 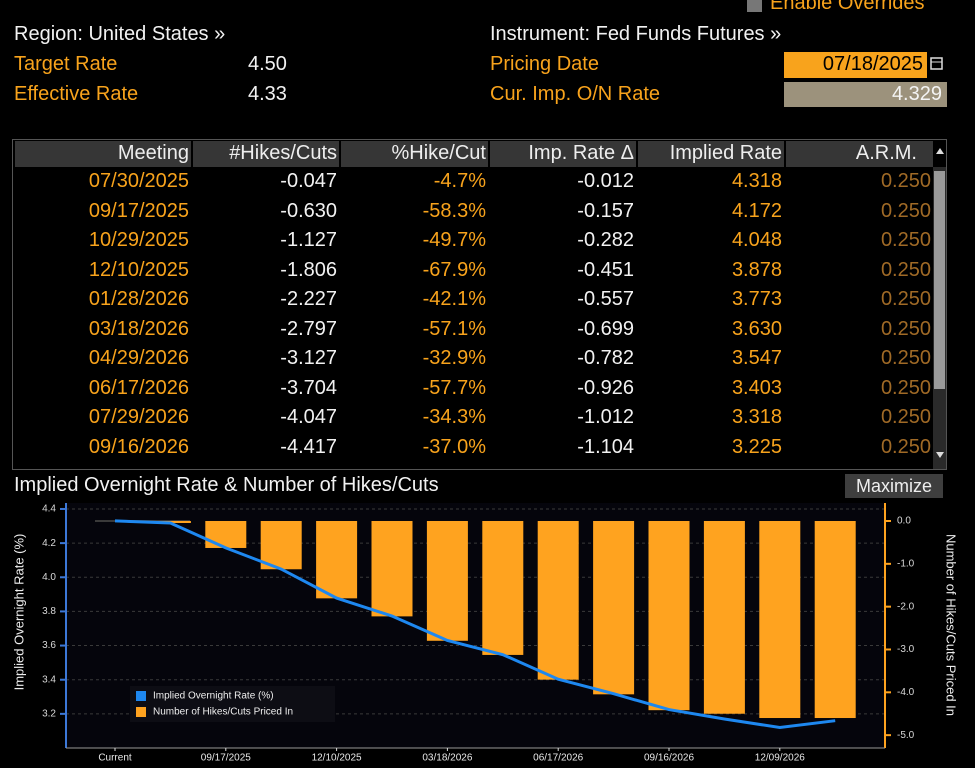 What do you see at coordinates (308, 417) in the screenshot?
I see `table-cell: -4.047` at bounding box center [308, 417].